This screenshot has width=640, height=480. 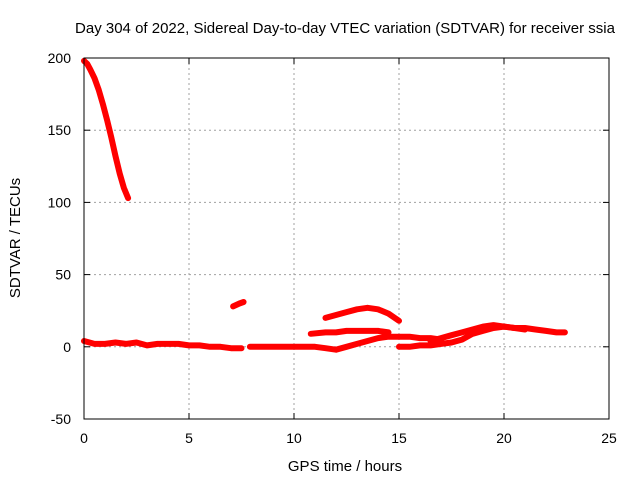 I want to click on x-tick-label: 20, so click(x=504, y=438).